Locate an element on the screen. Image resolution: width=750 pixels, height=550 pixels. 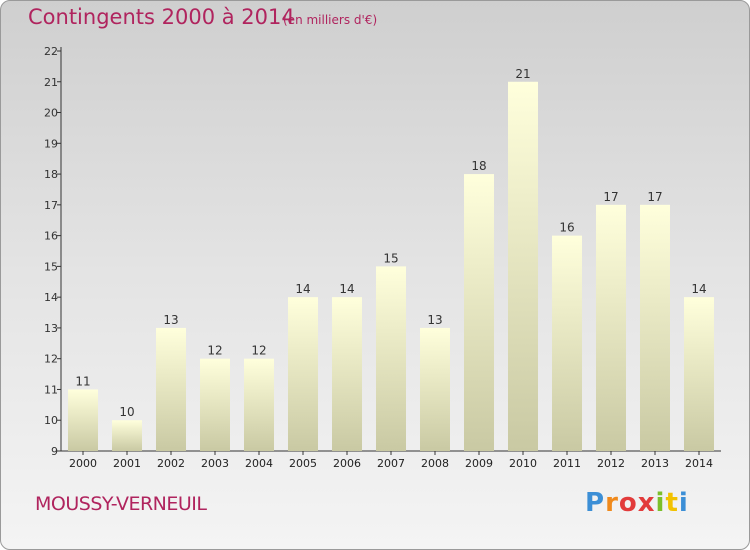
y-tick-label: 19 is located at coordinates (51, 143).